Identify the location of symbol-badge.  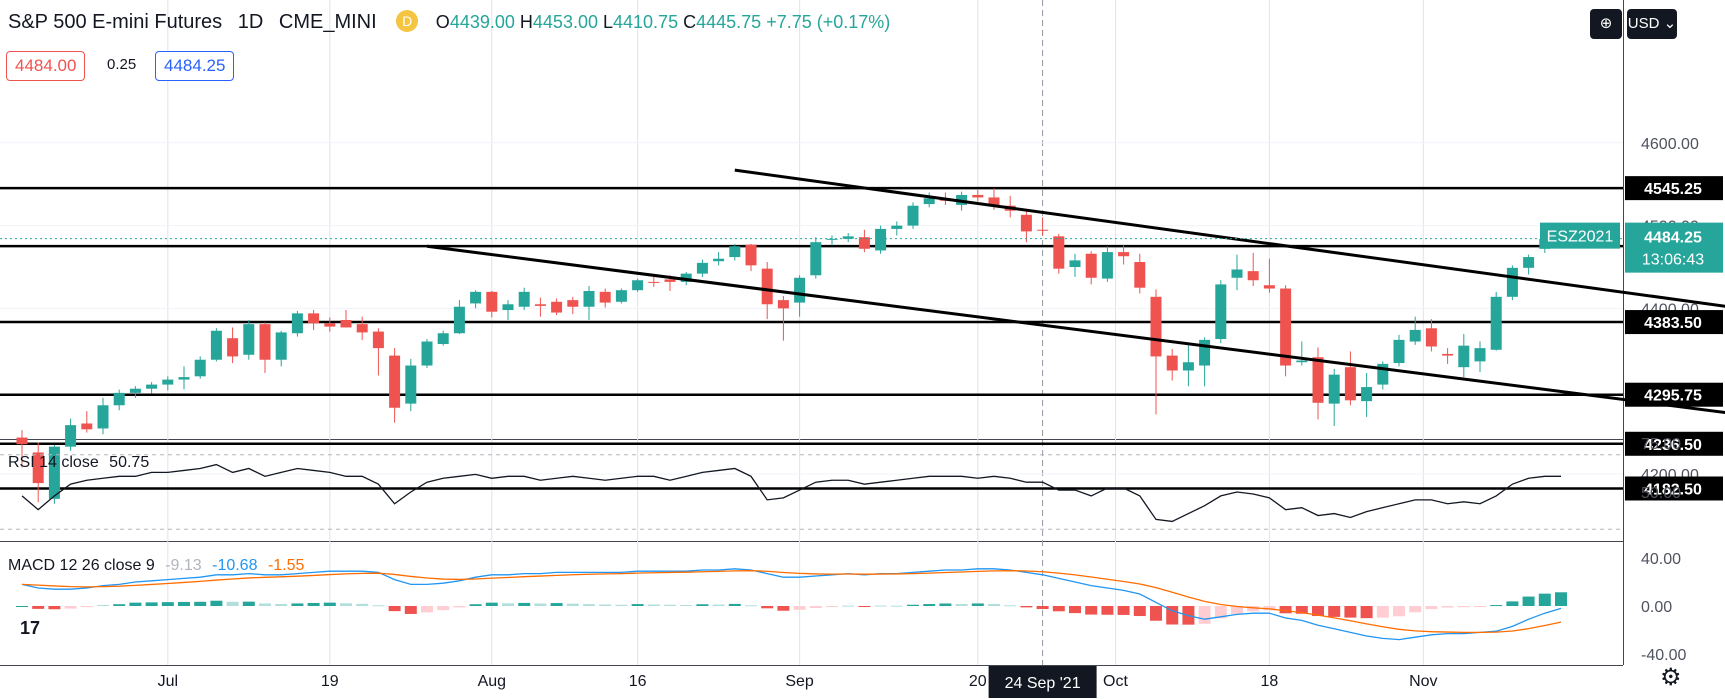
(1580, 235).